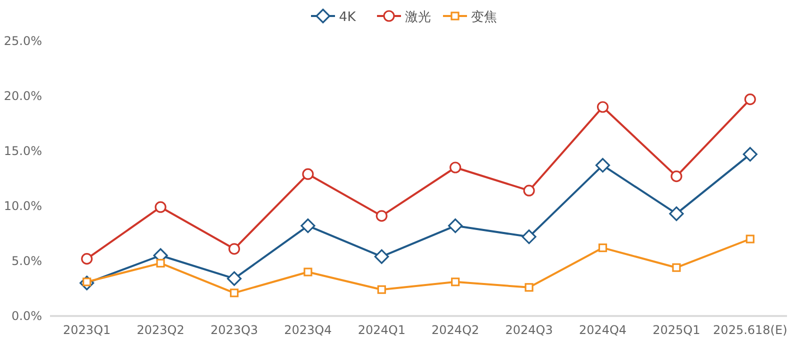  Describe the element at coordinates (23, 206) in the screenshot. I see `y-tick-label: 10.0%` at that location.